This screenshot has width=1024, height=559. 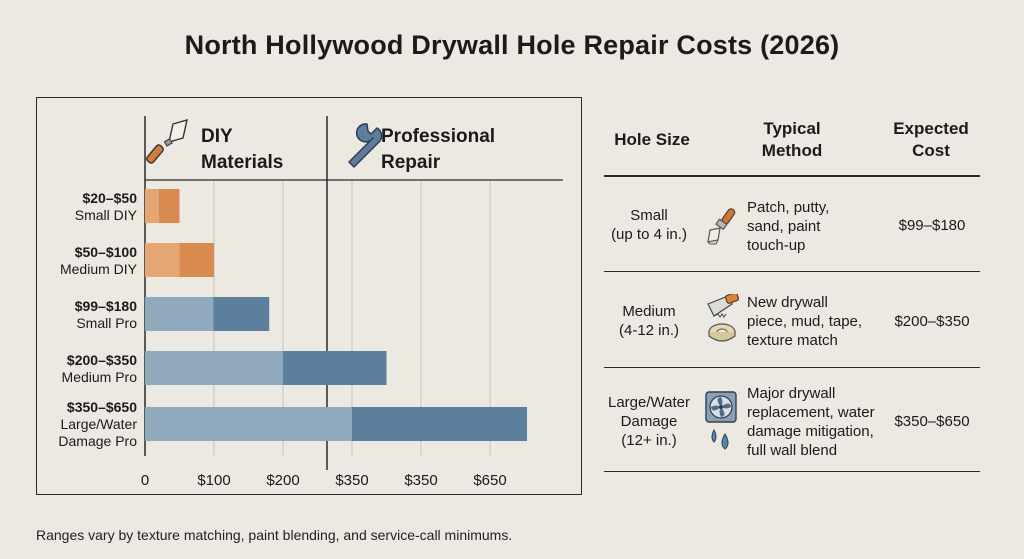 I want to click on bar-4-range, so click(x=439, y=424).